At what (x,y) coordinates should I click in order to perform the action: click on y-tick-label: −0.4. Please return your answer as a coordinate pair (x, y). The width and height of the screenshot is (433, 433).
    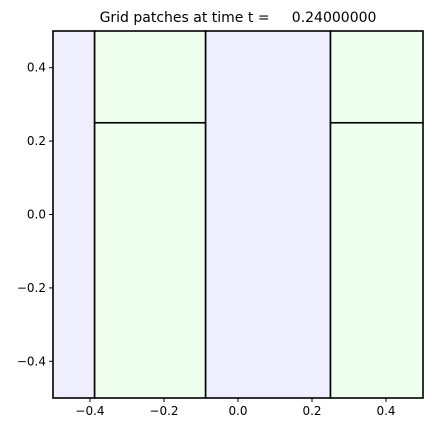
    Looking at the image, I should click on (31, 361).